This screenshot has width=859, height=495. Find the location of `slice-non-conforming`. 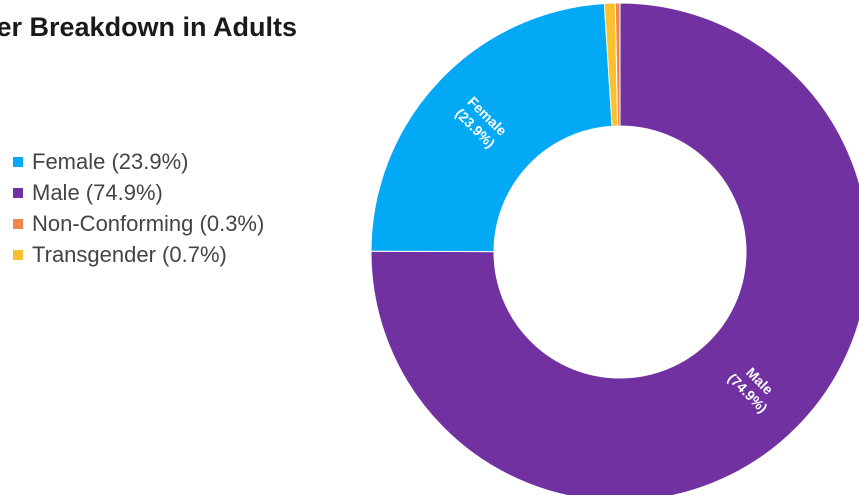

slice-non-conforming is located at coordinates (617, 64).